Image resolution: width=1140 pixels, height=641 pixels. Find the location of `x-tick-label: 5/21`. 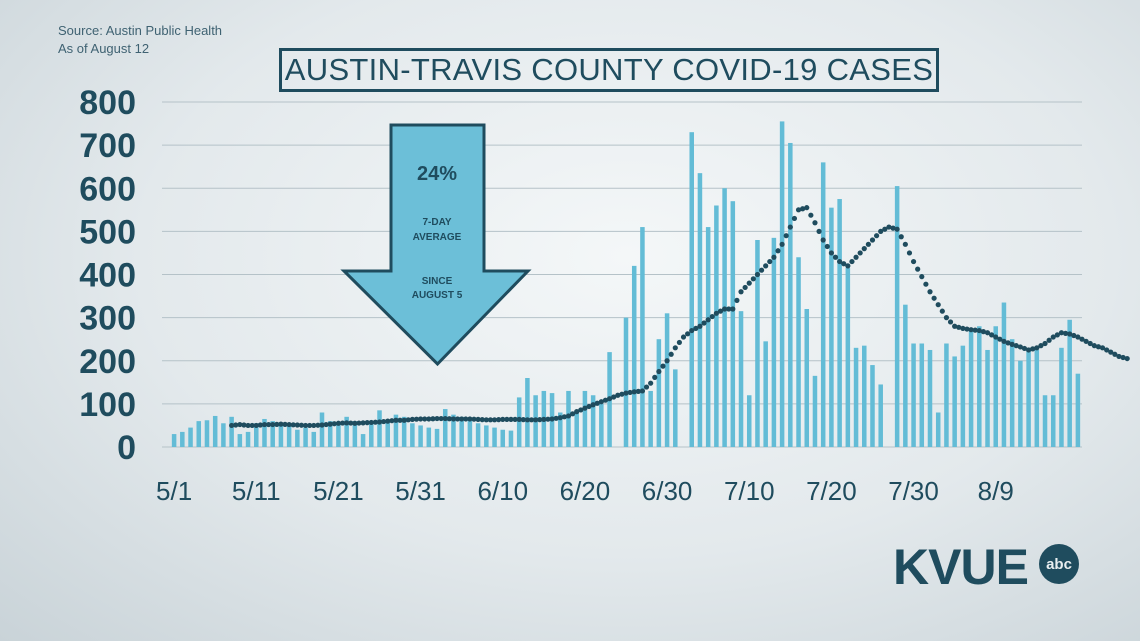

x-tick-label: 5/21 is located at coordinates (338, 491).